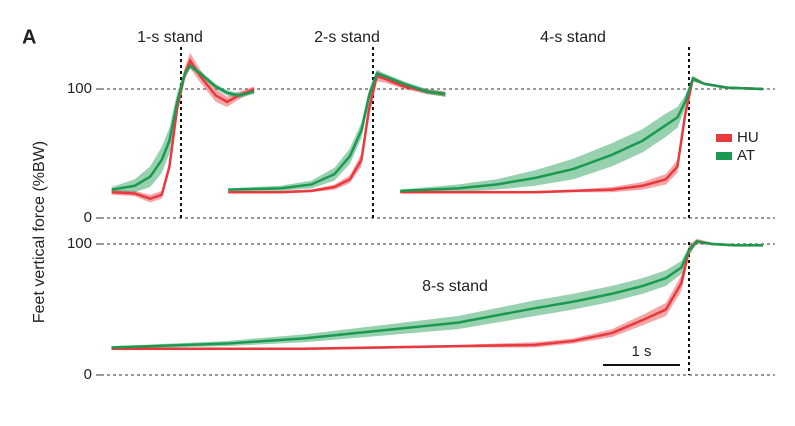  Describe the element at coordinates (746, 155) in the screenshot. I see `legend-label: AT` at that location.